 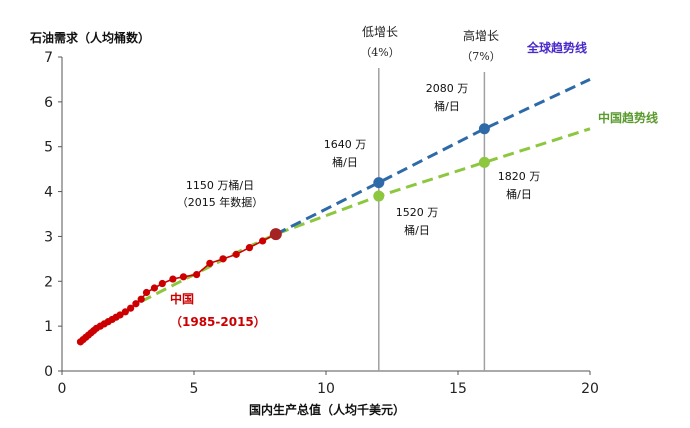 I want to click on x-tick-label: 5, so click(x=194, y=389).